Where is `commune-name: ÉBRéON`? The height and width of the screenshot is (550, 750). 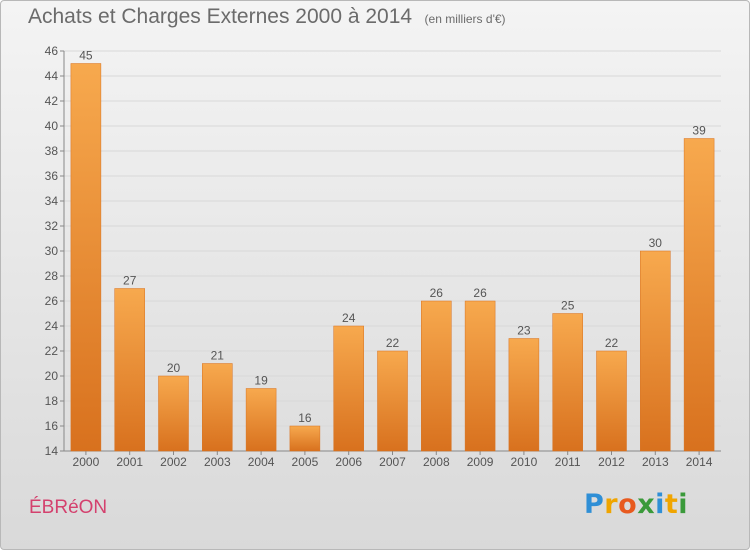 commune-name: ÉBRéON is located at coordinates (68, 507).